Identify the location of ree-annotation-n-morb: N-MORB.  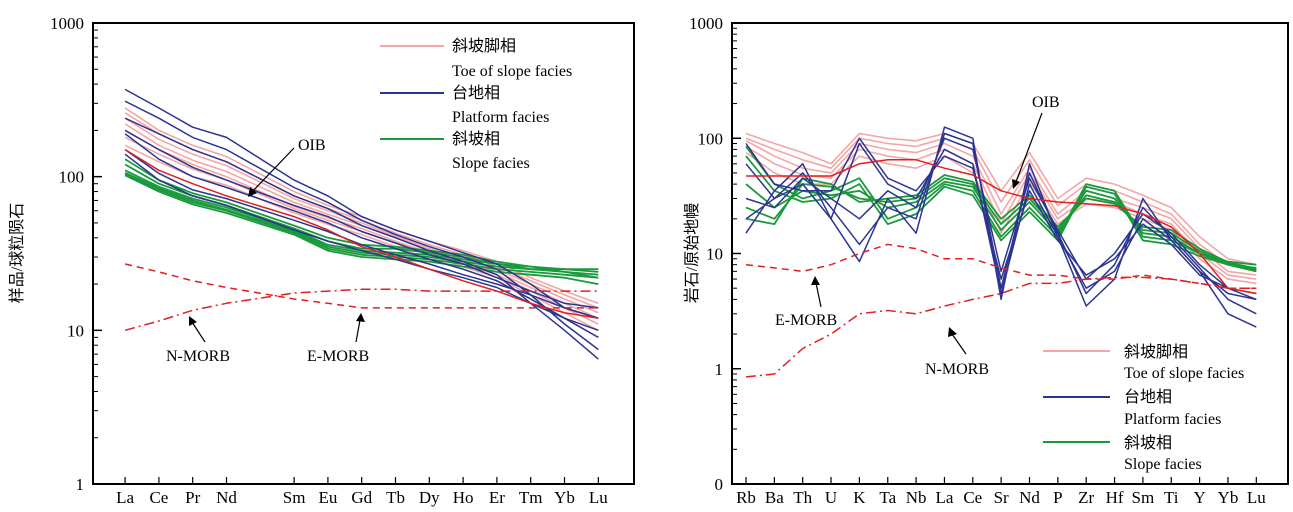
(198, 356).